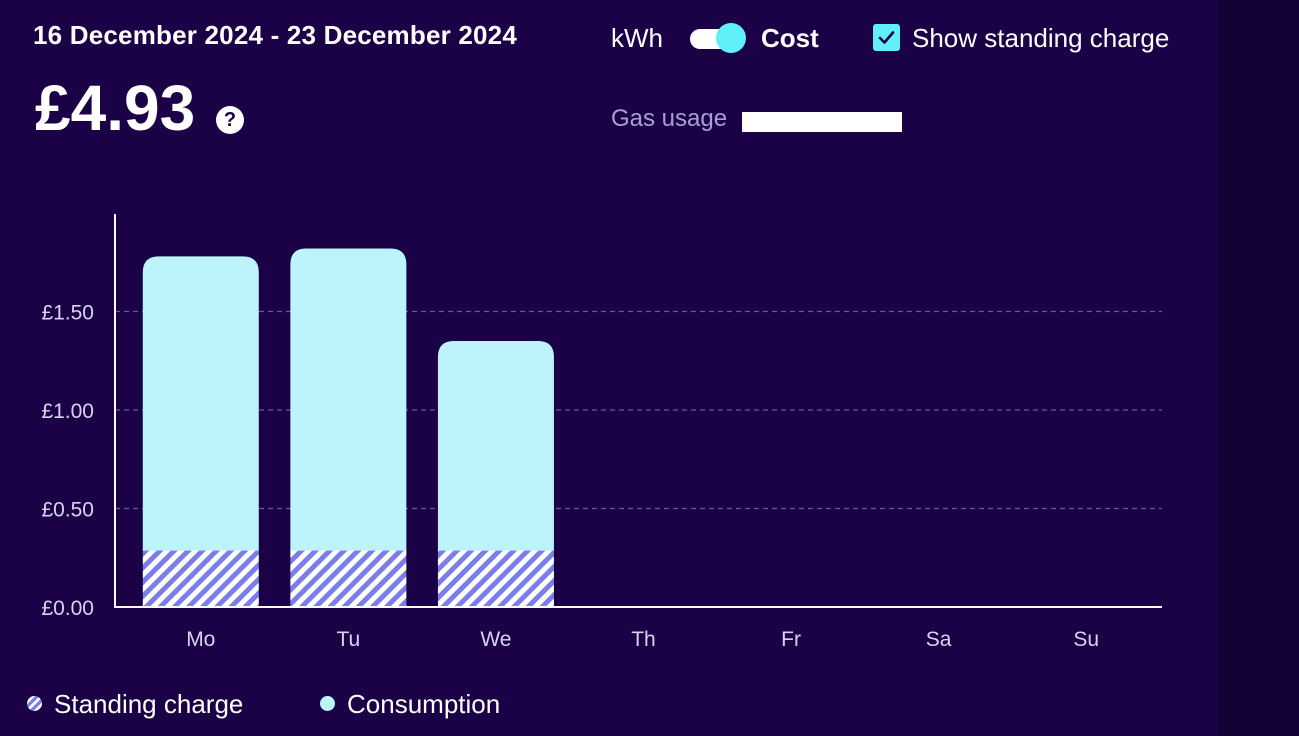 The height and width of the screenshot is (736, 1299). I want to click on show-standing-charge-label: Show standing charge, so click(1041, 38).